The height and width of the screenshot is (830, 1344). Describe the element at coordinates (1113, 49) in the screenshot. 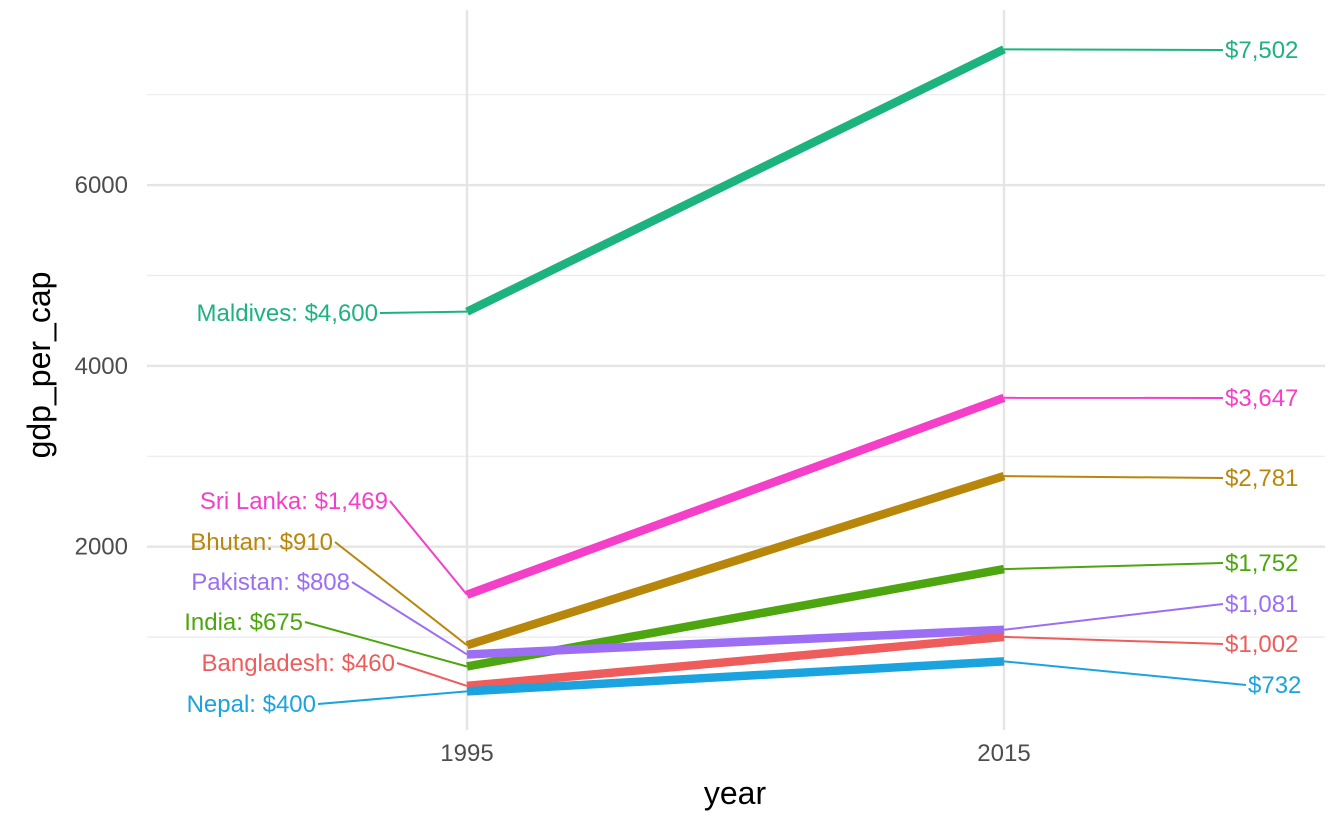

I see `right-label-connector-maldives` at that location.